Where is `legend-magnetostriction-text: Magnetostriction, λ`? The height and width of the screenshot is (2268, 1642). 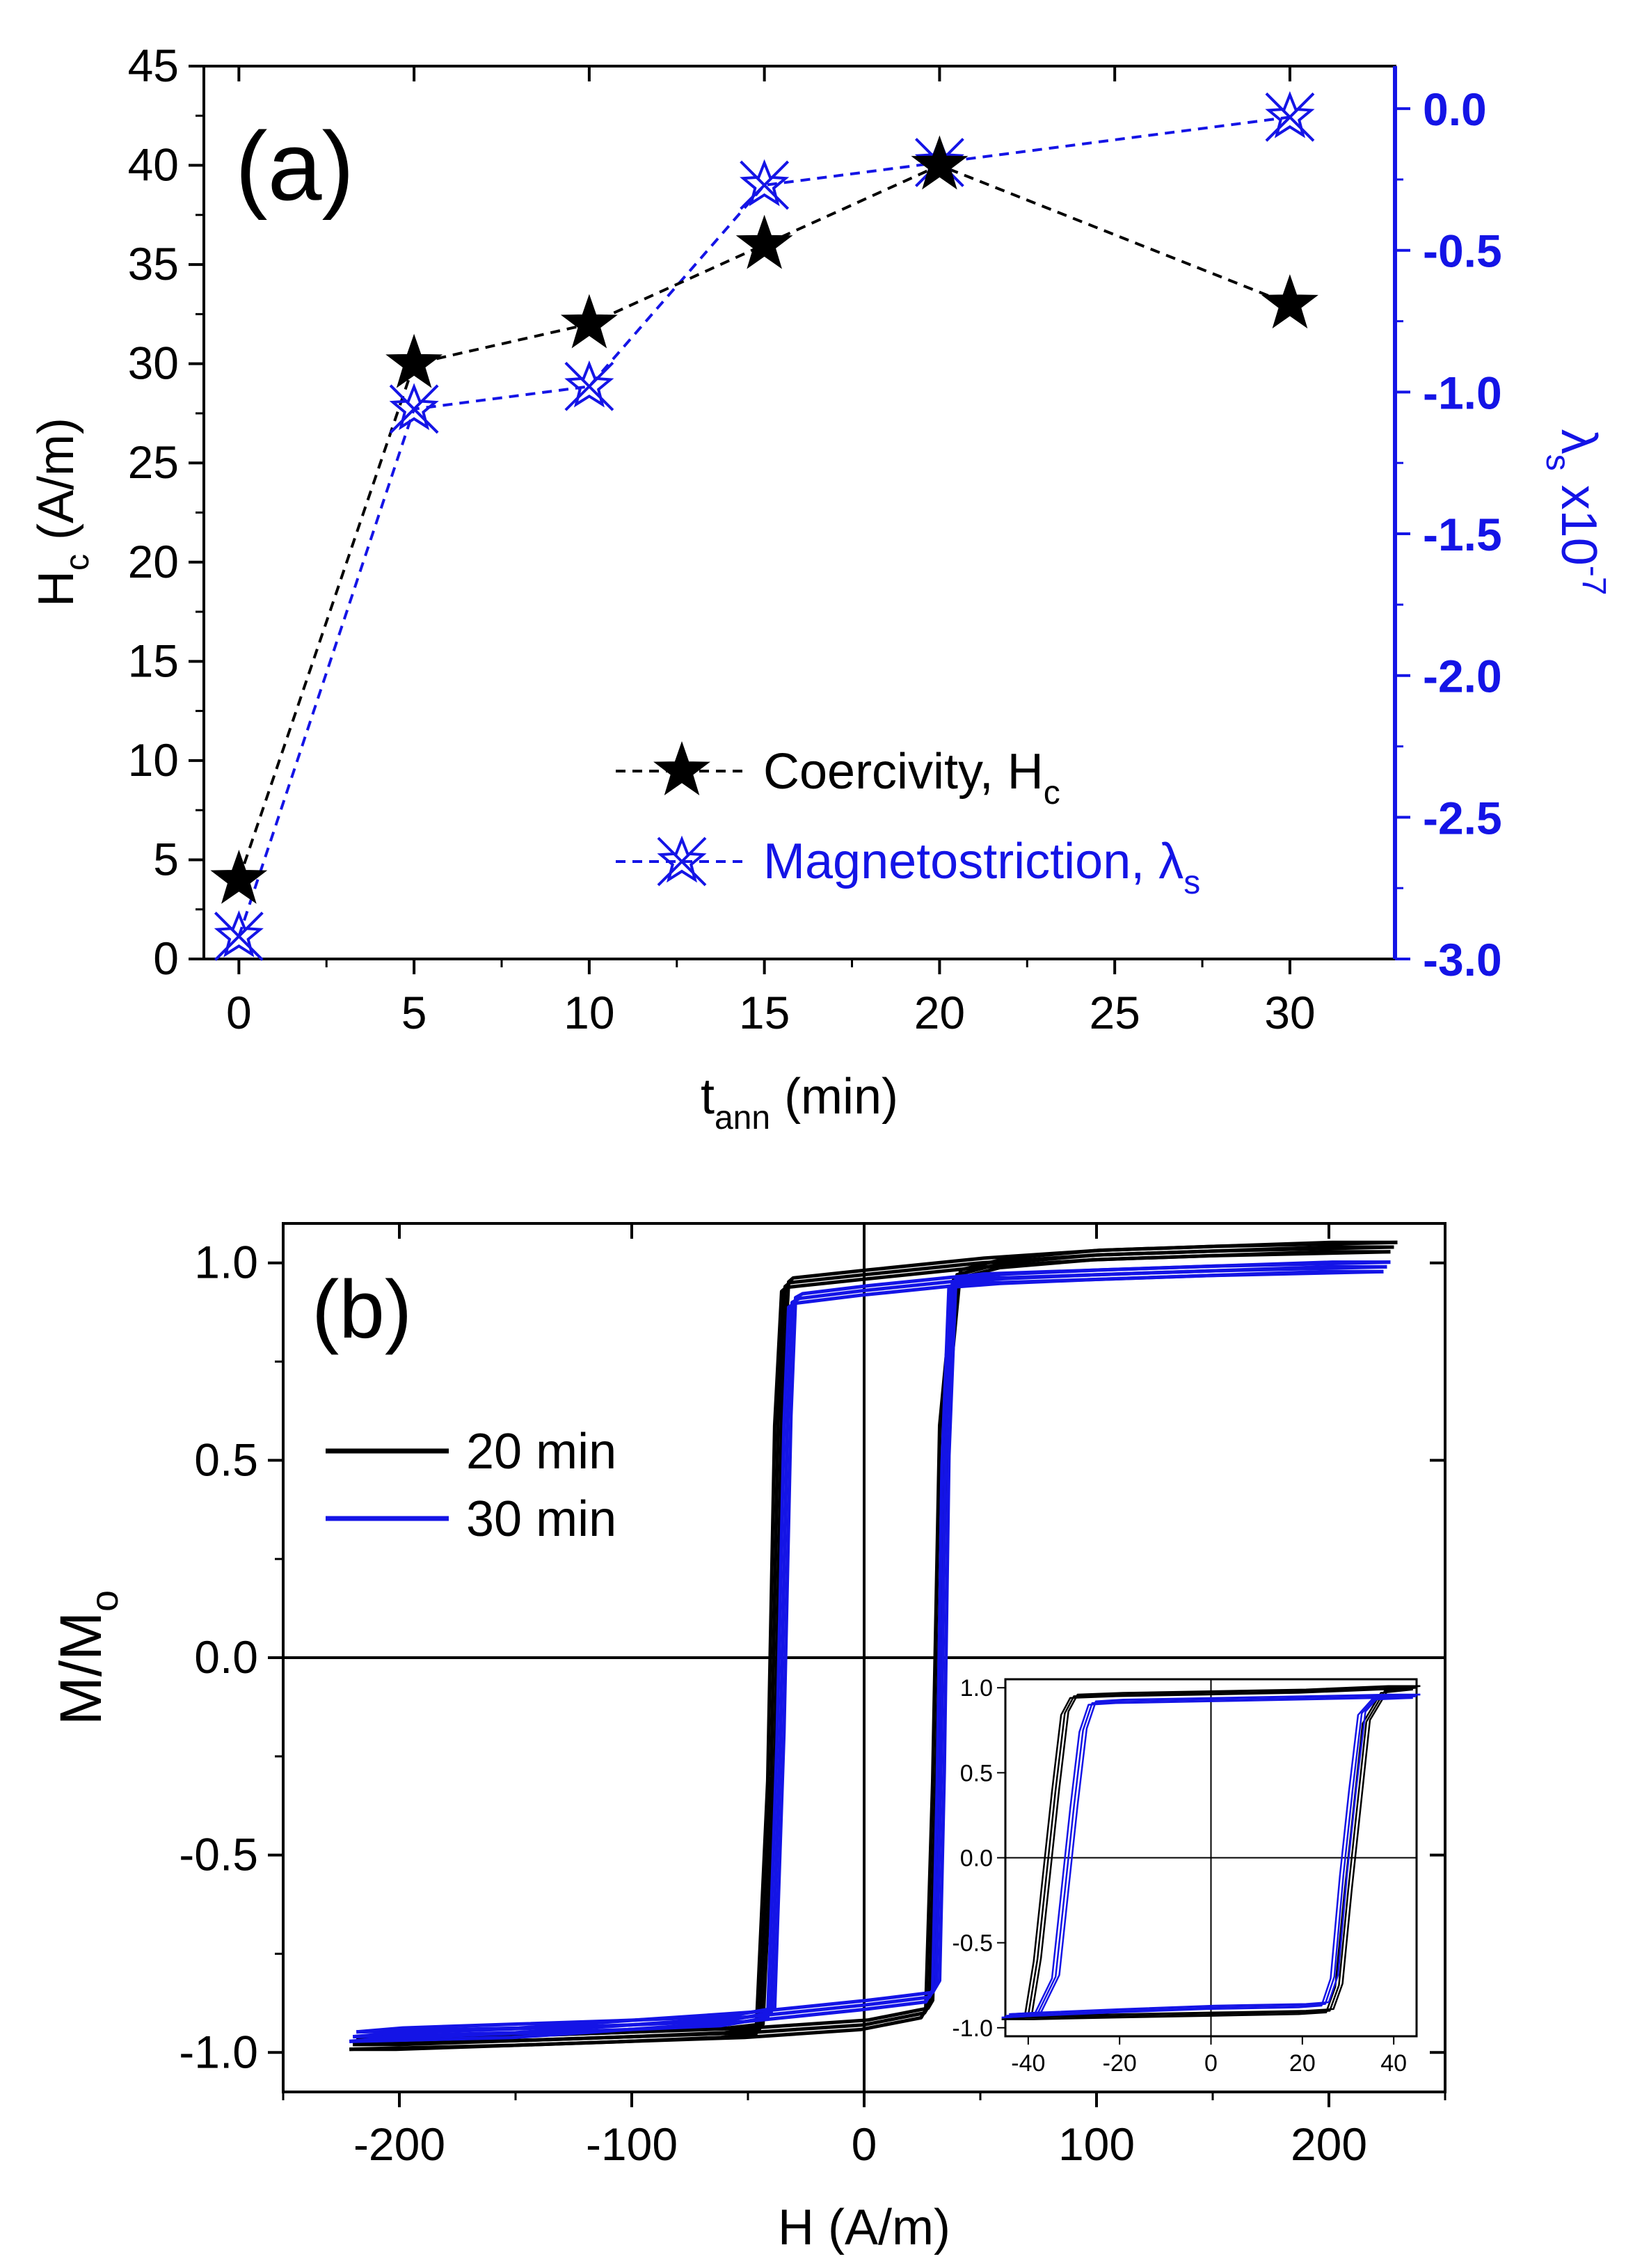
legend-magnetostriction-text: Magnetostriction, λ is located at coordinates (973, 861).